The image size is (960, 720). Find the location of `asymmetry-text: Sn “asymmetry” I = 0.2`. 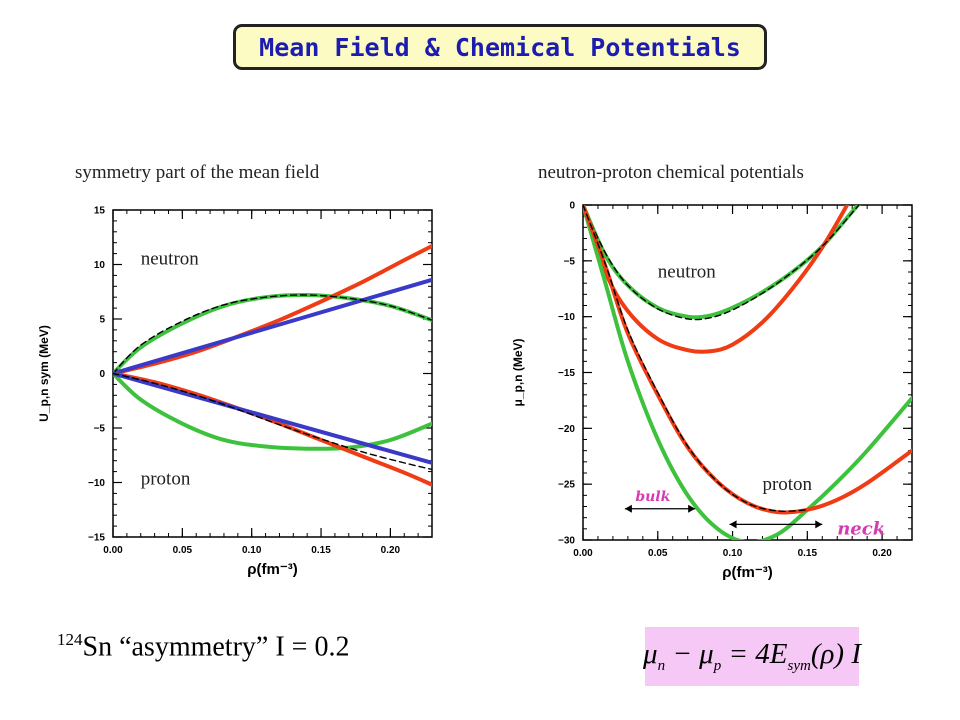

asymmetry-text: Sn “asymmetry” I = 0.2 is located at coordinates (216, 647).